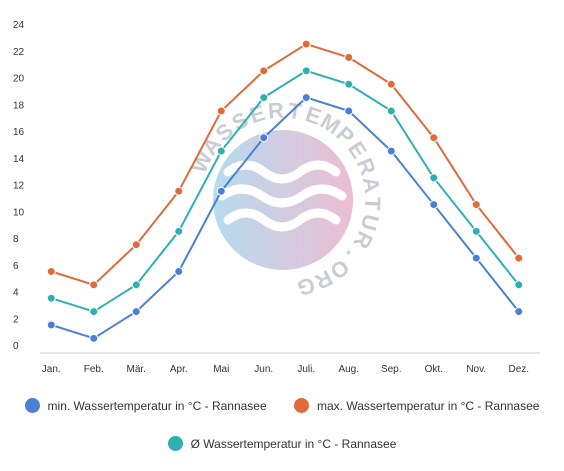  Describe the element at coordinates (19, 105) in the screenshot. I see `y-tick-label: 18` at that location.